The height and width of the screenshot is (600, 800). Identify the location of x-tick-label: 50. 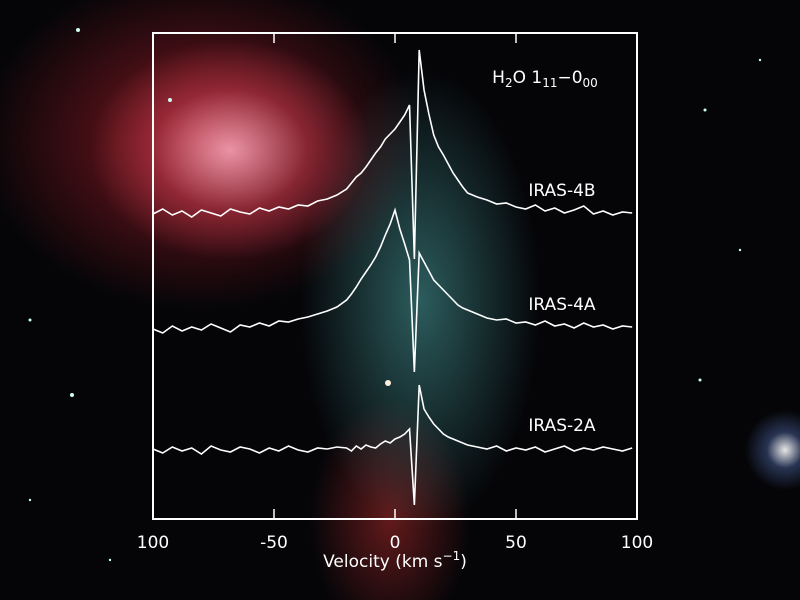
(516, 543).